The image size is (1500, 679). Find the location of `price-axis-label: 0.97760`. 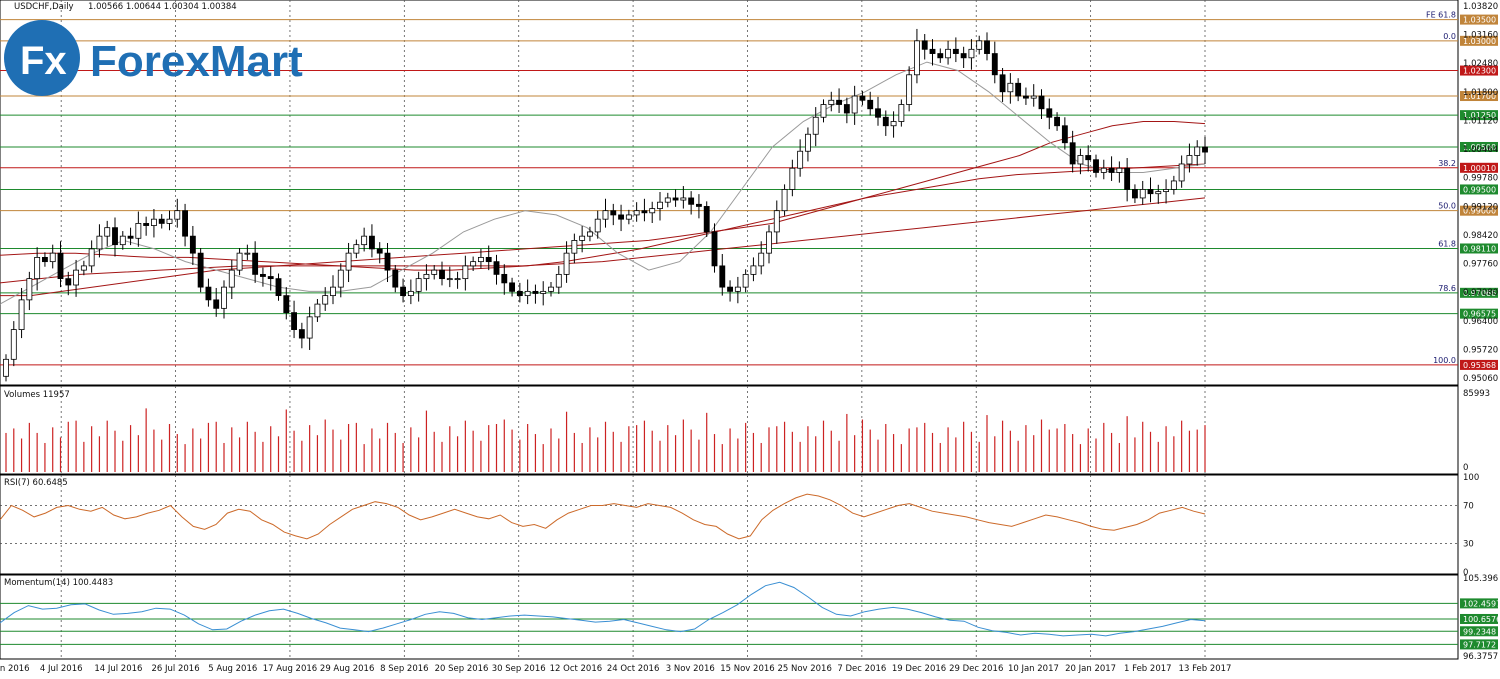

price-axis-label: 0.97760 is located at coordinates (1480, 265).